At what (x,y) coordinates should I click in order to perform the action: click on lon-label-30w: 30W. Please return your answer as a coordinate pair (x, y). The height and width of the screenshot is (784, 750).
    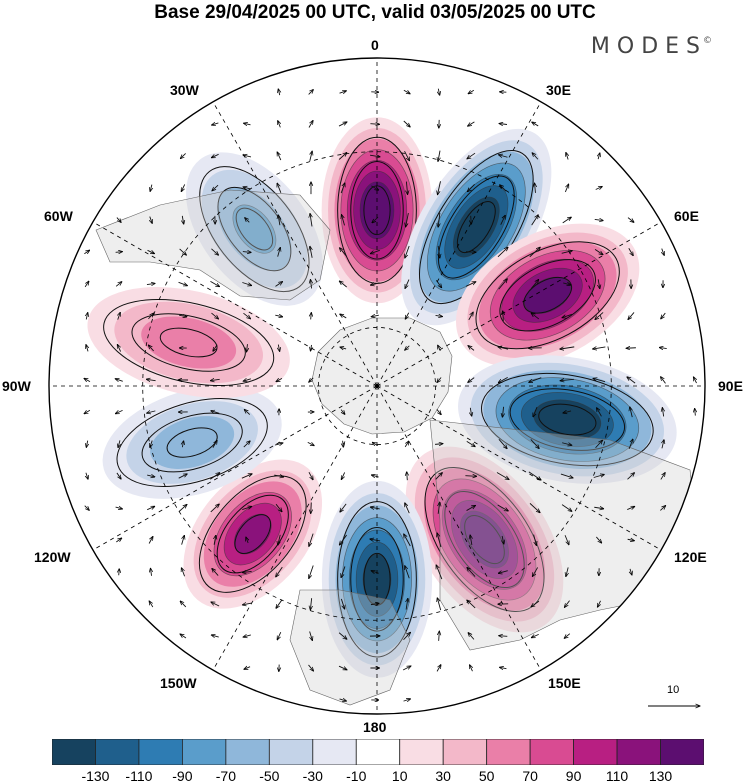
    Looking at the image, I should click on (184, 90).